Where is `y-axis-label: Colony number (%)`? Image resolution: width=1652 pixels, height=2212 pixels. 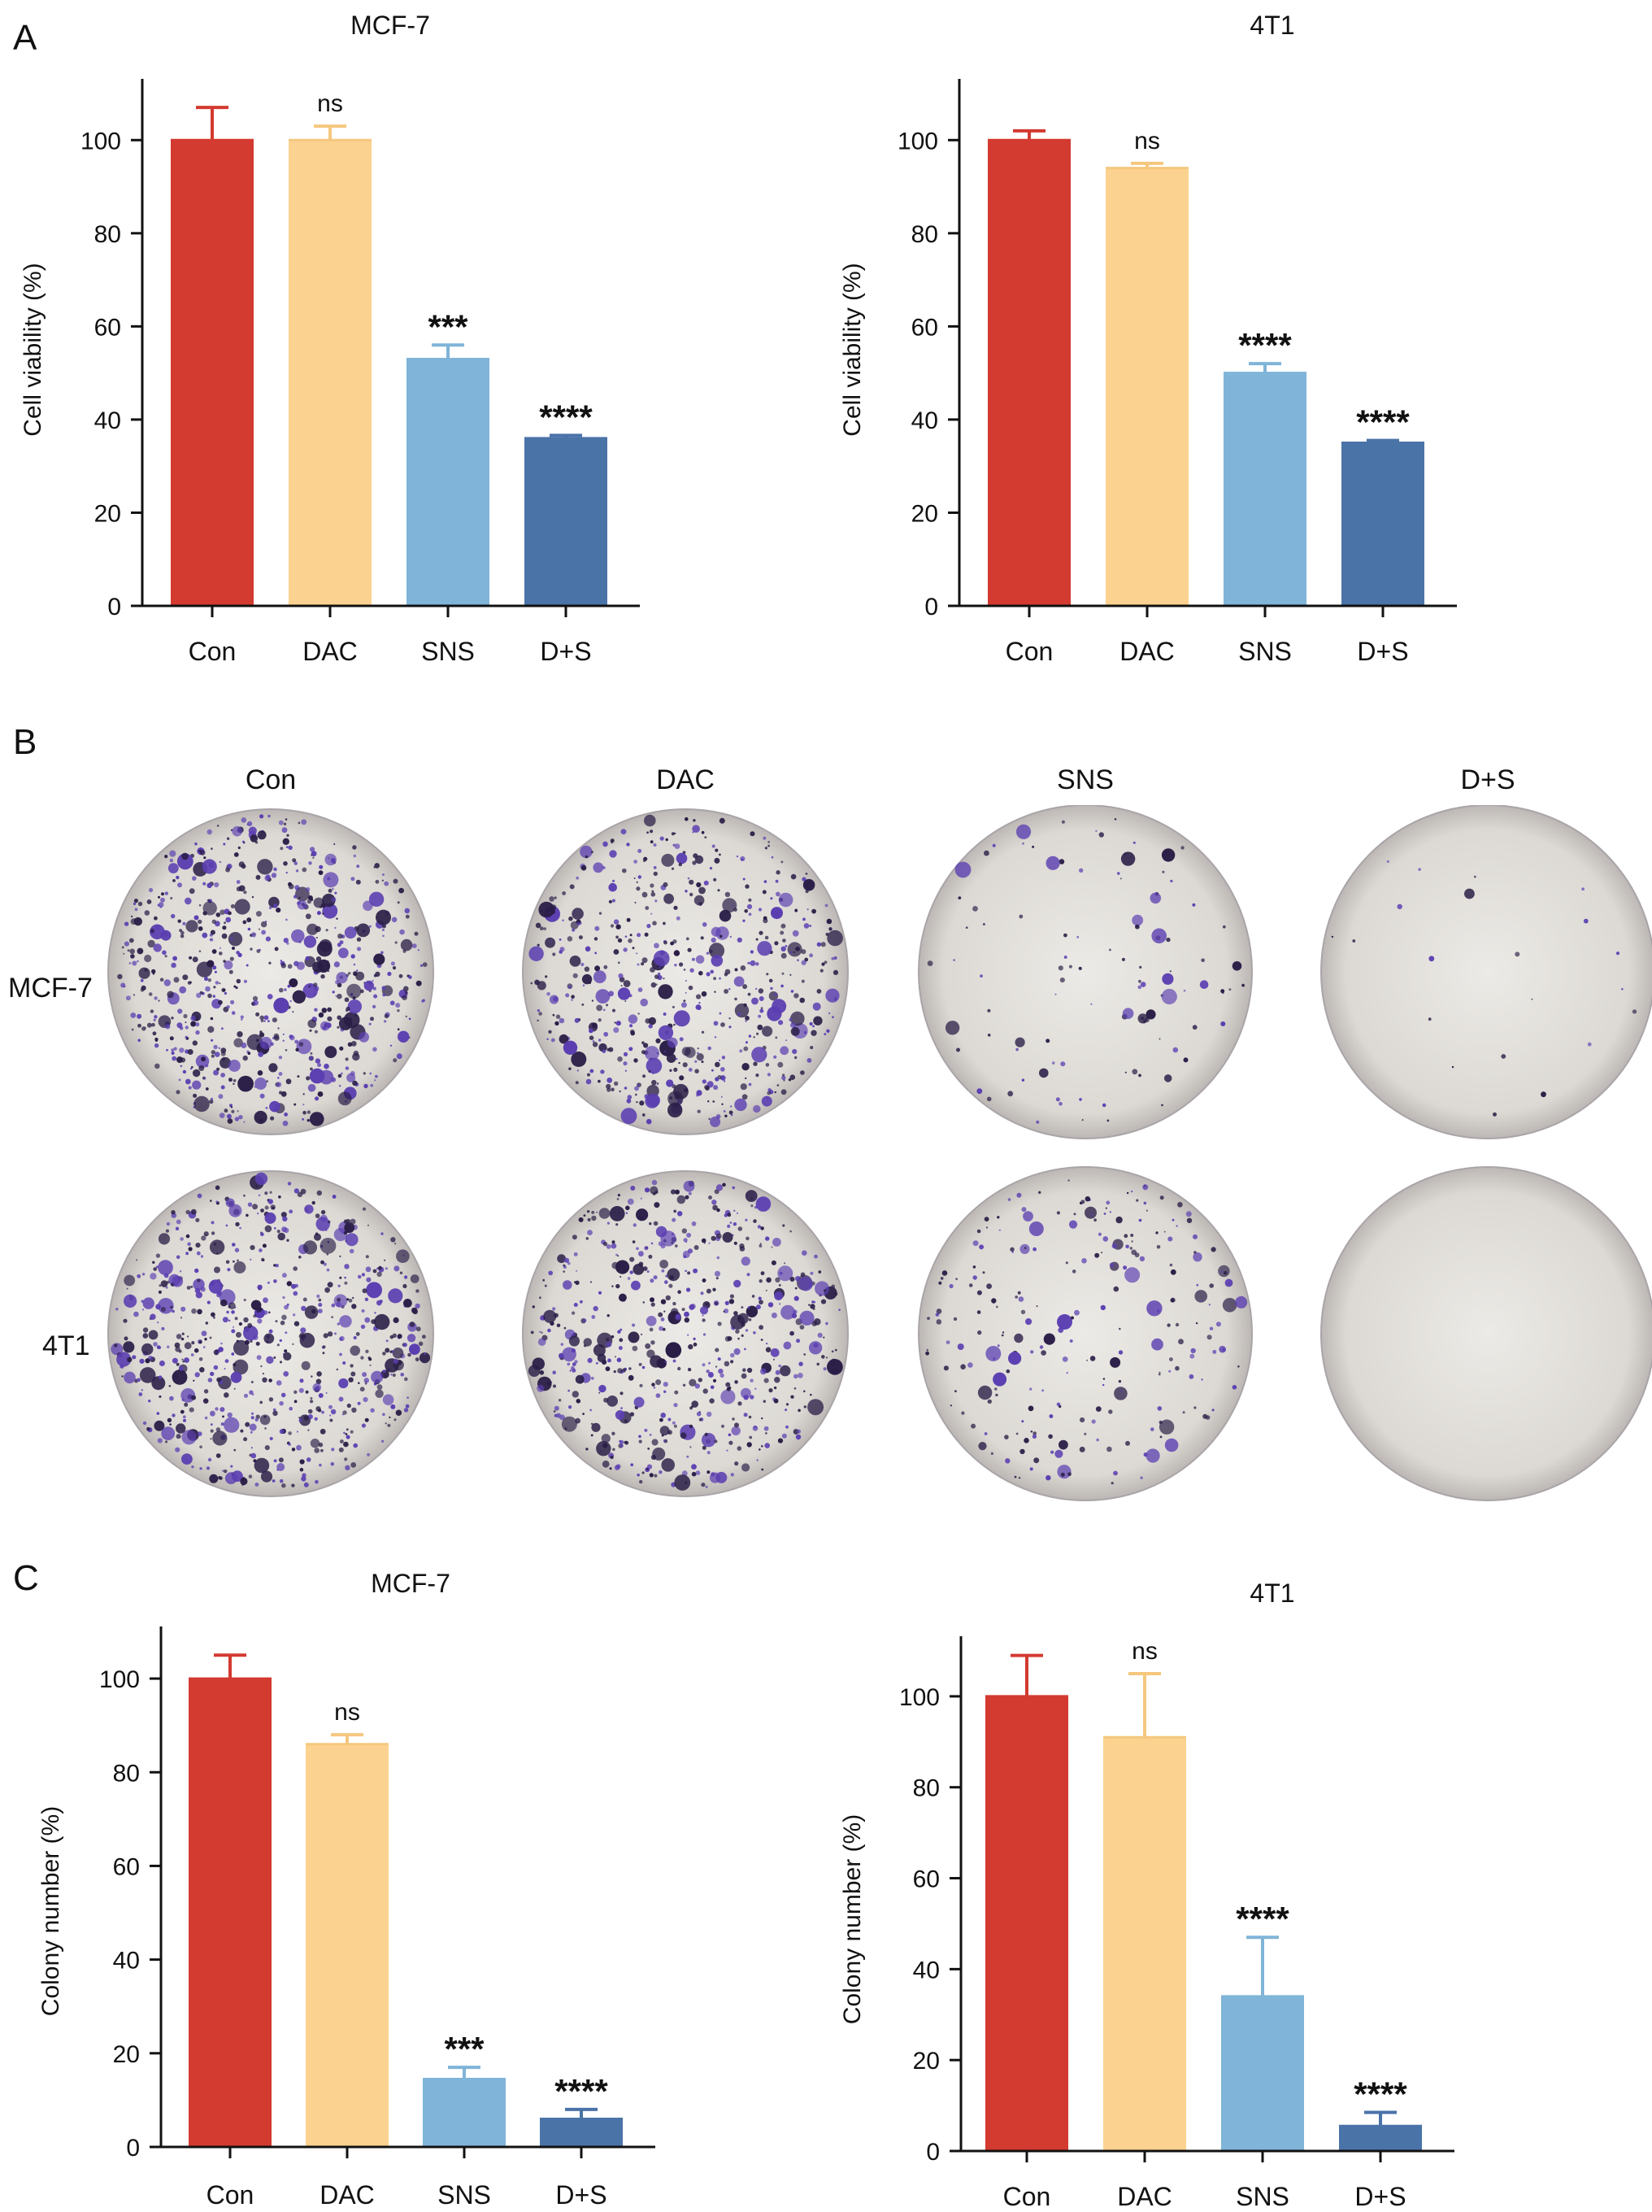
y-axis-label: Colony number (%) is located at coordinates (50, 1911).